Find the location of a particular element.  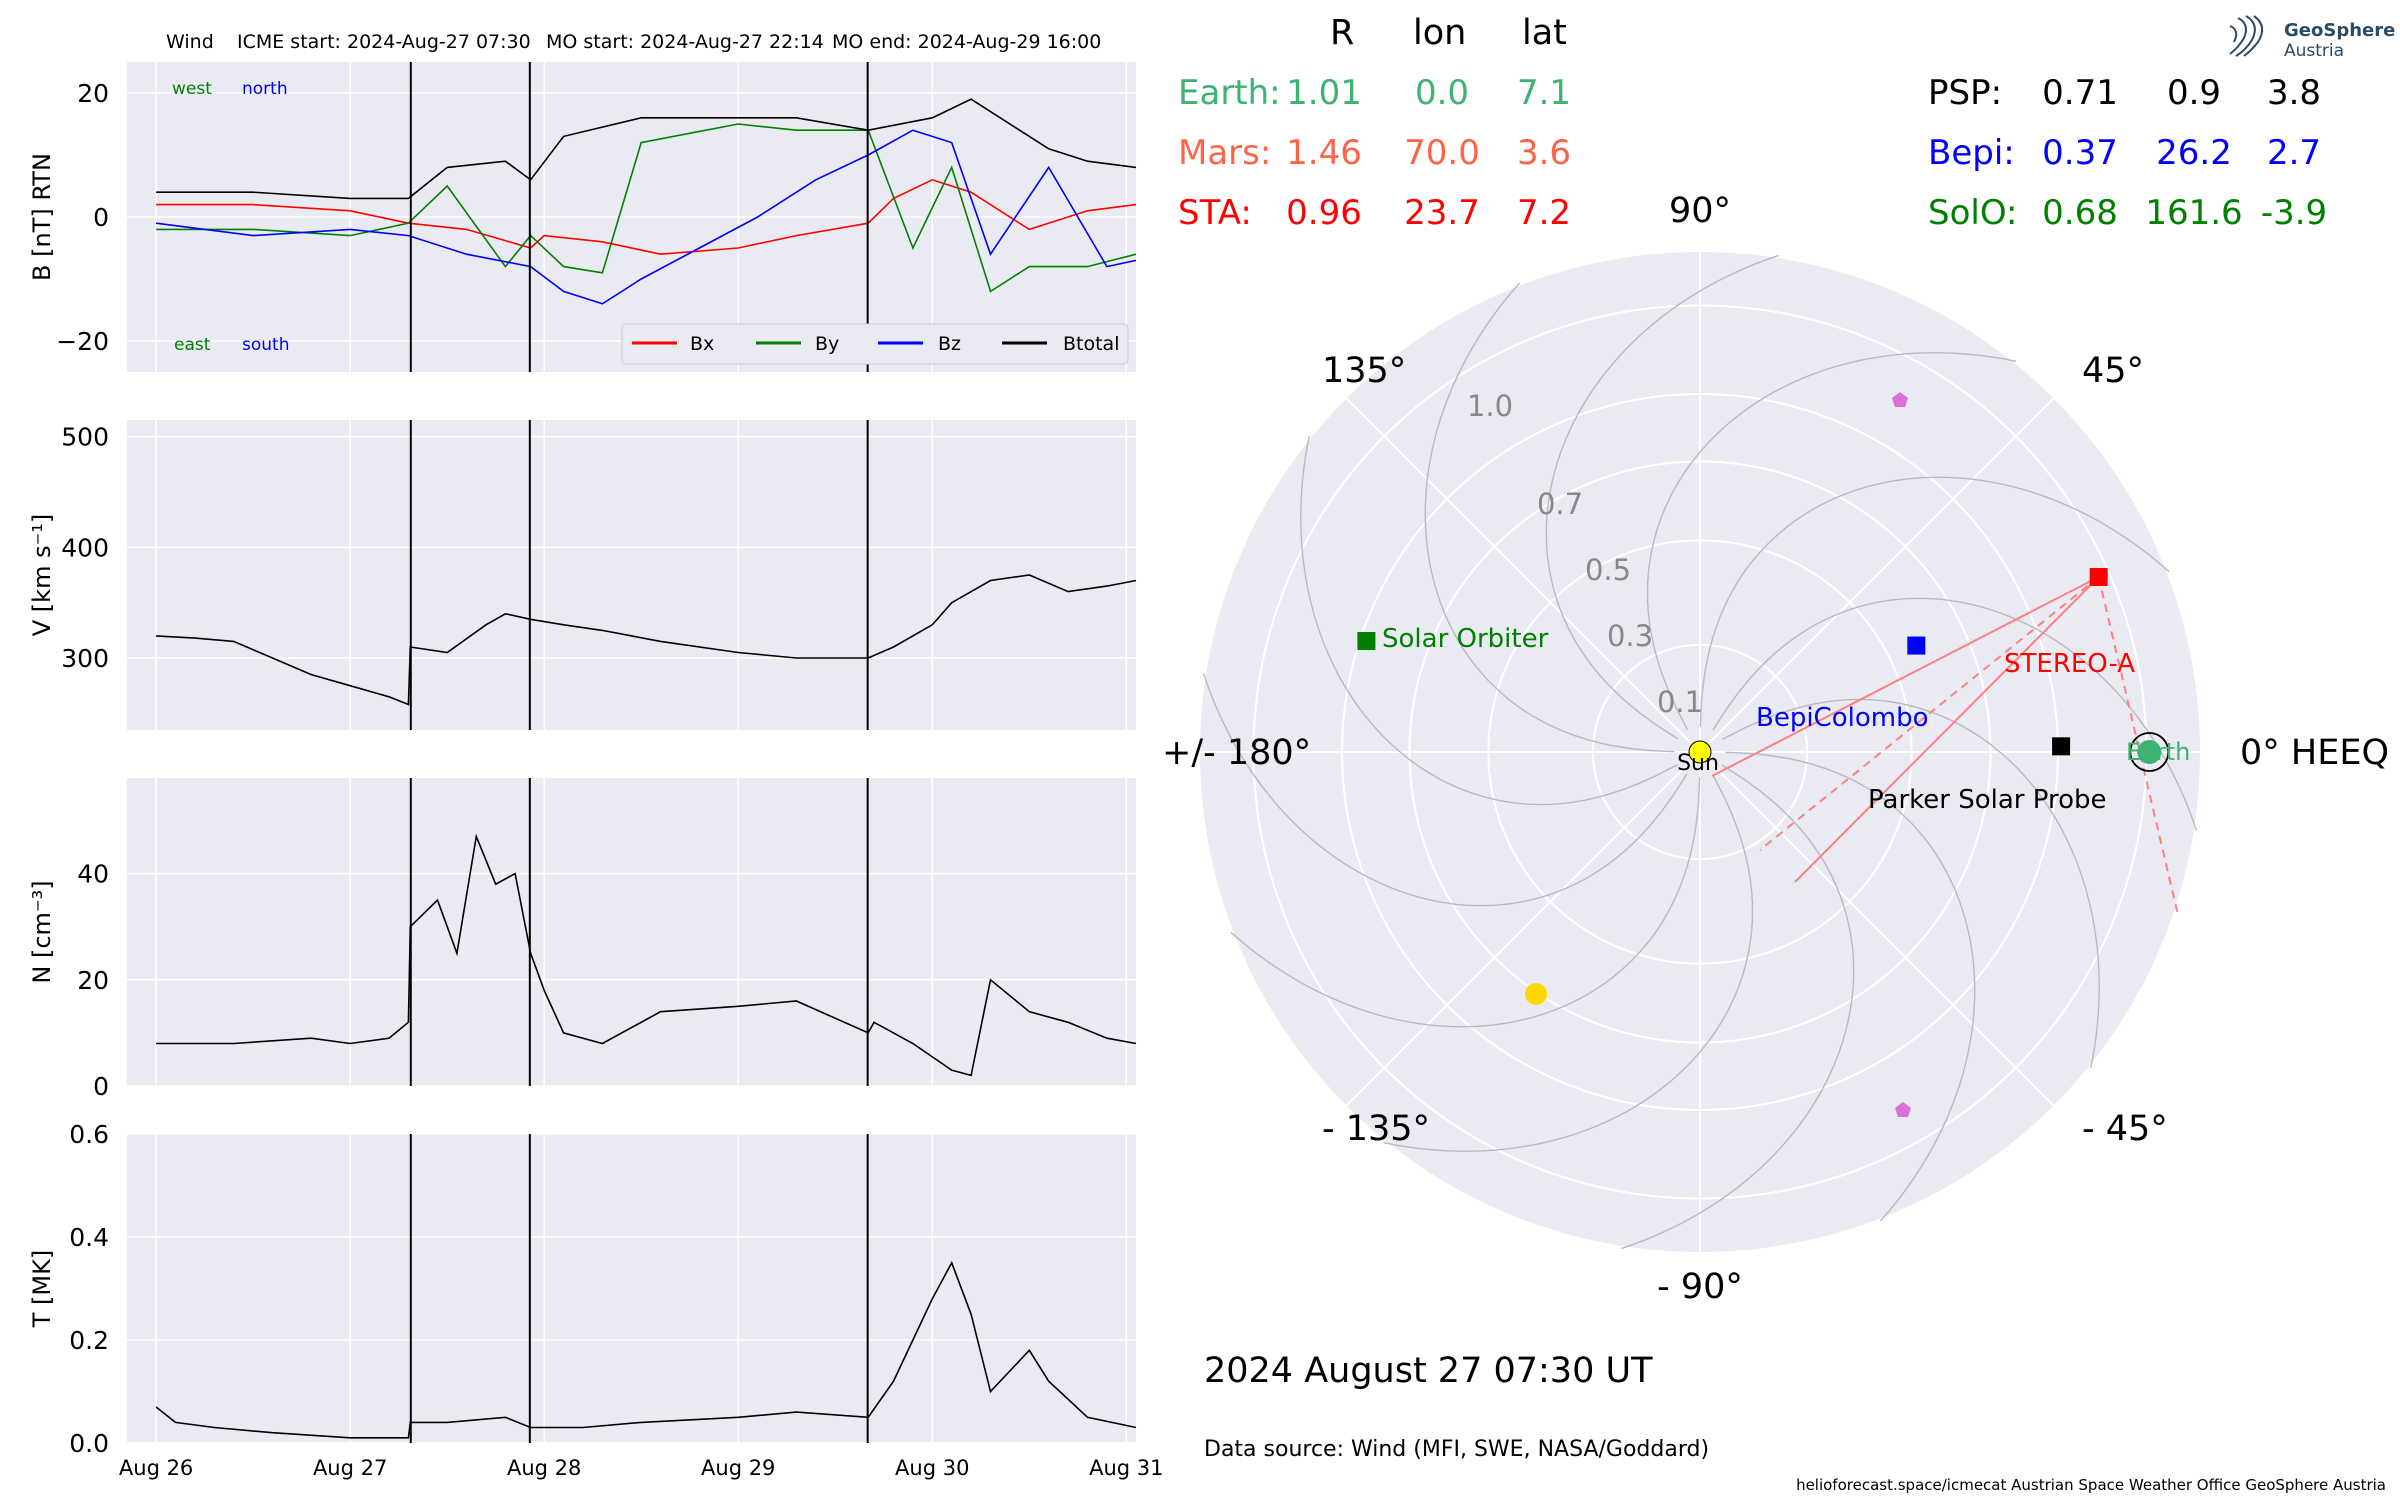

earth-ring is located at coordinates (2149, 752).